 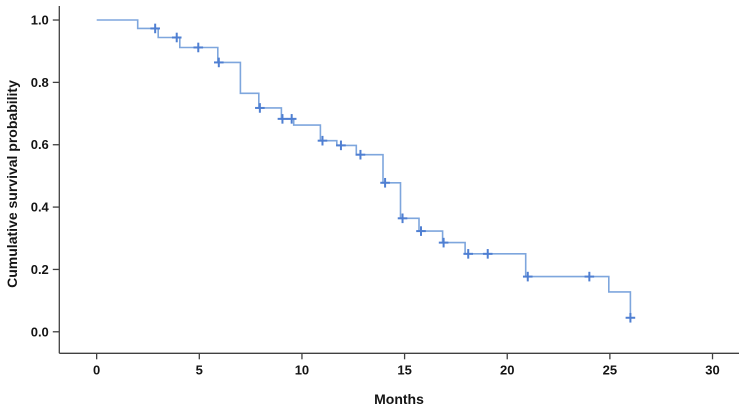 What do you see at coordinates (40, 269) in the screenshot?
I see `y-tick-label: 0.2` at bounding box center [40, 269].